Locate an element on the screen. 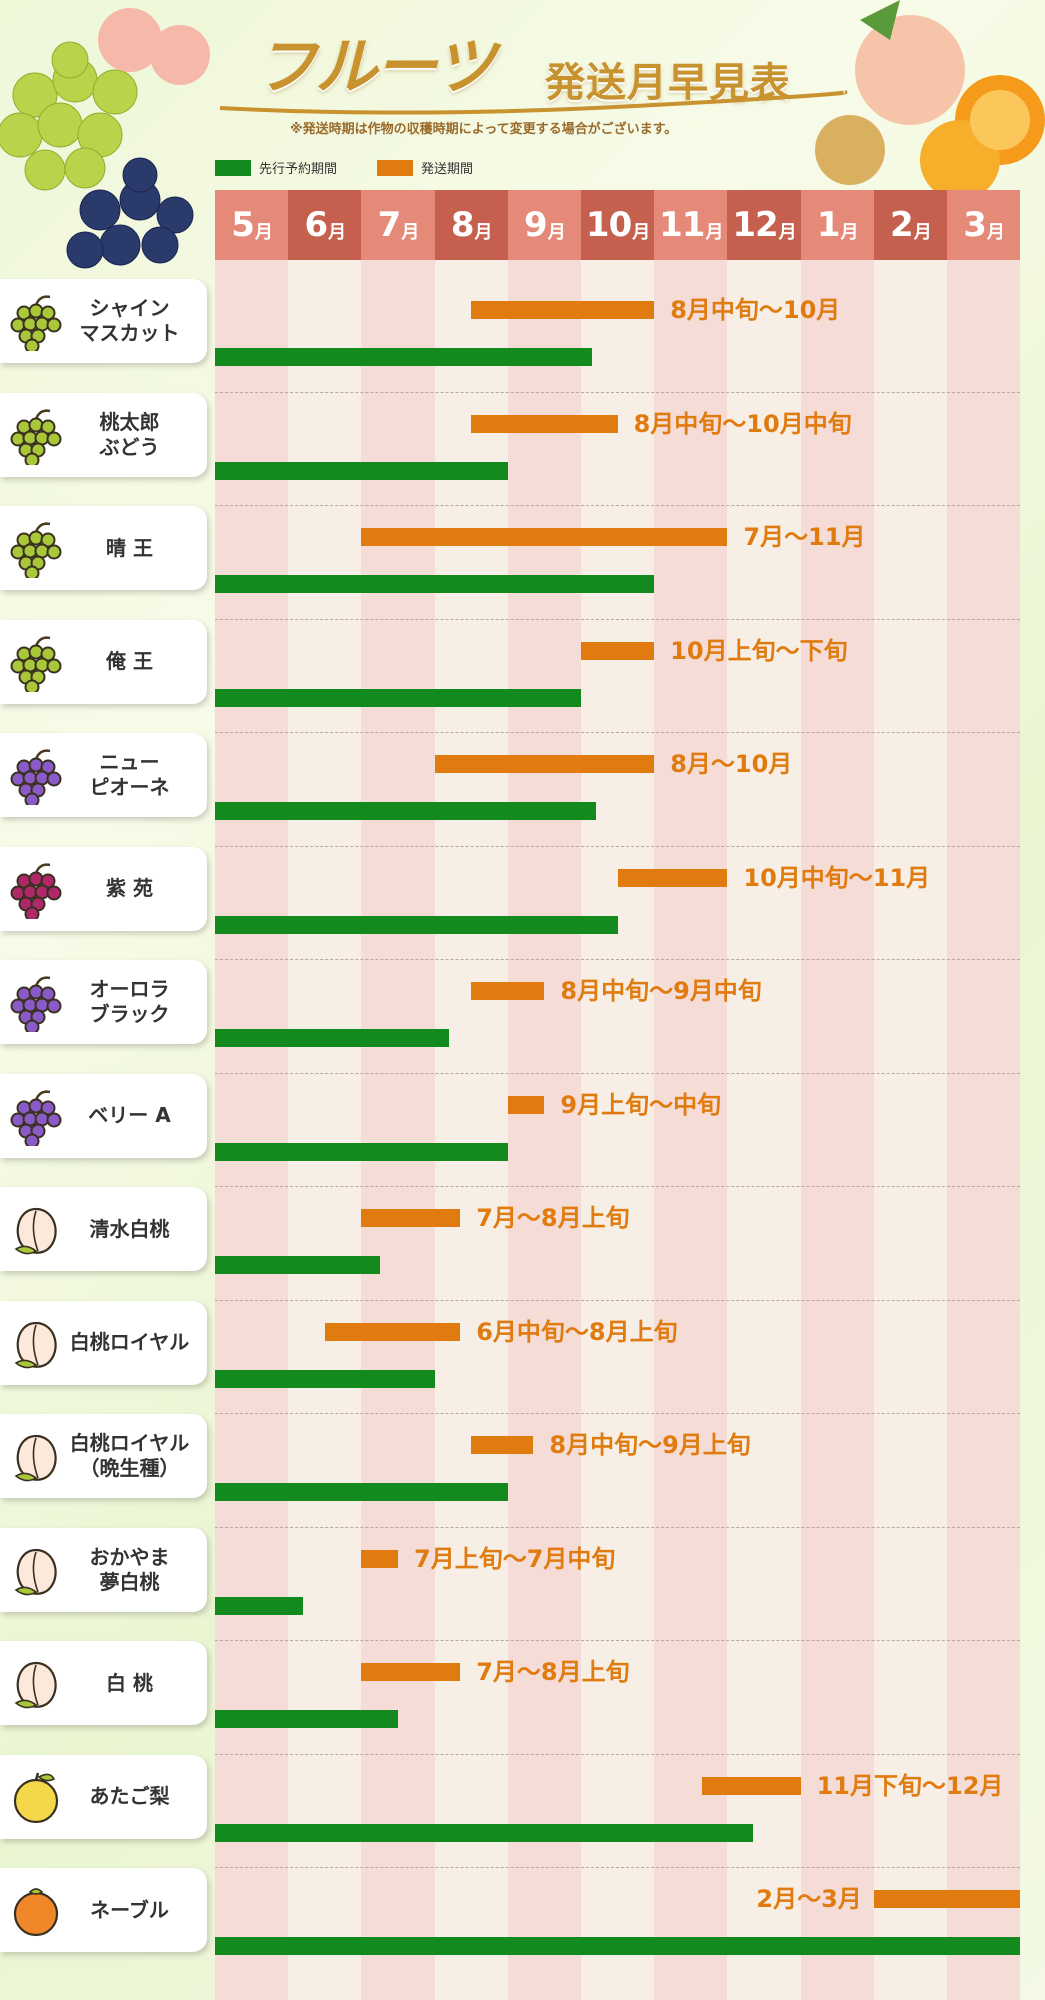 Image resolution: width=1045 pixels, height=2000 pixels. ship-period-label: 9月上旬～中旬 is located at coordinates (641, 1104).